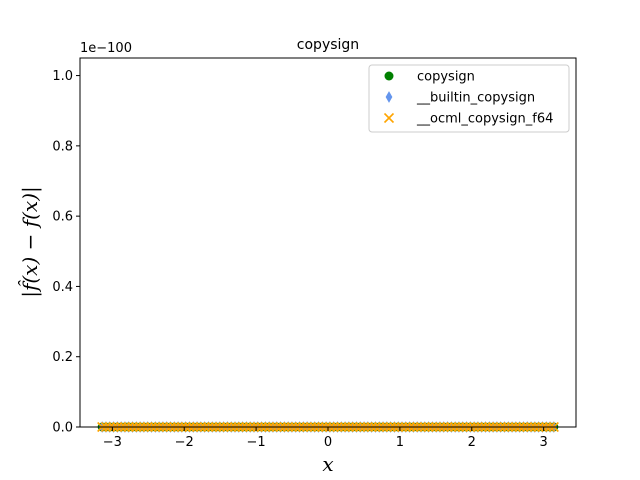  I want to click on x-tick-label: −2, so click(184, 442).